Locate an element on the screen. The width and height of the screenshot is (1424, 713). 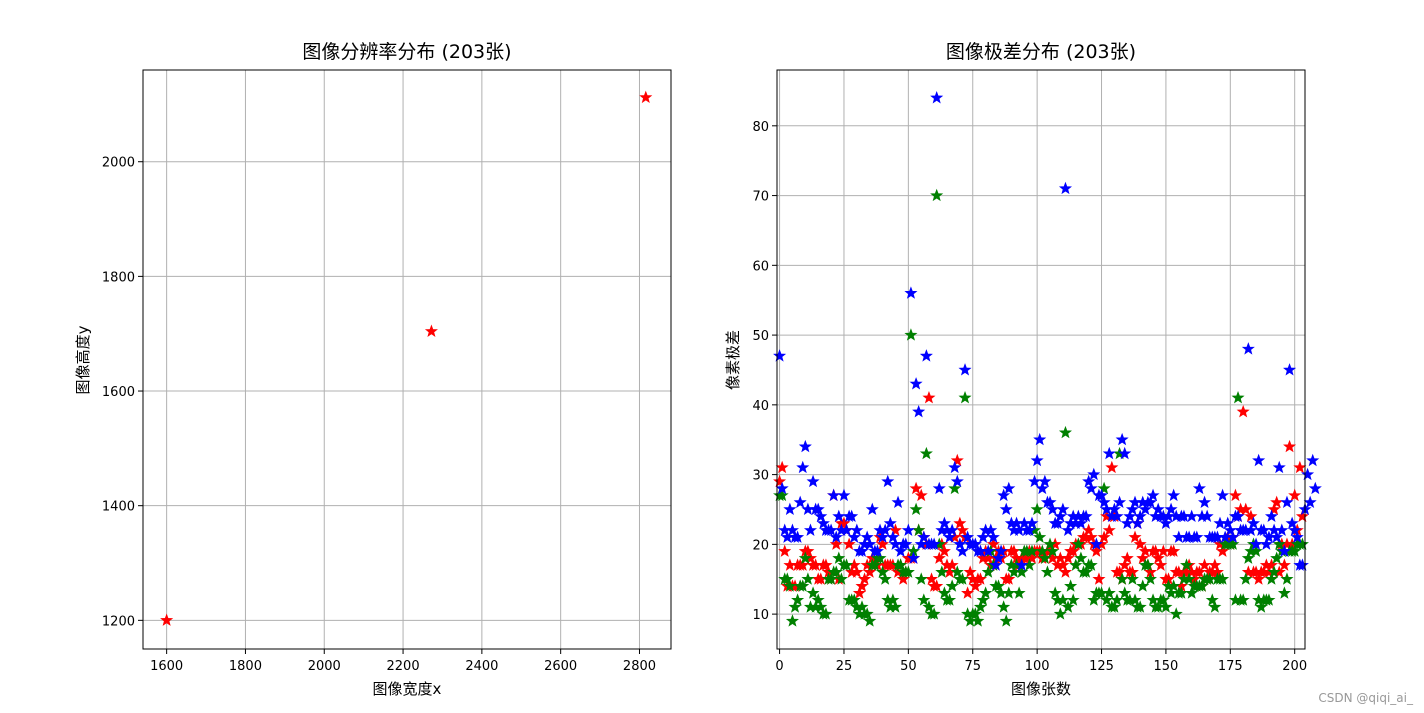
x-tick-label-resolution: 1800 is located at coordinates (245, 666).